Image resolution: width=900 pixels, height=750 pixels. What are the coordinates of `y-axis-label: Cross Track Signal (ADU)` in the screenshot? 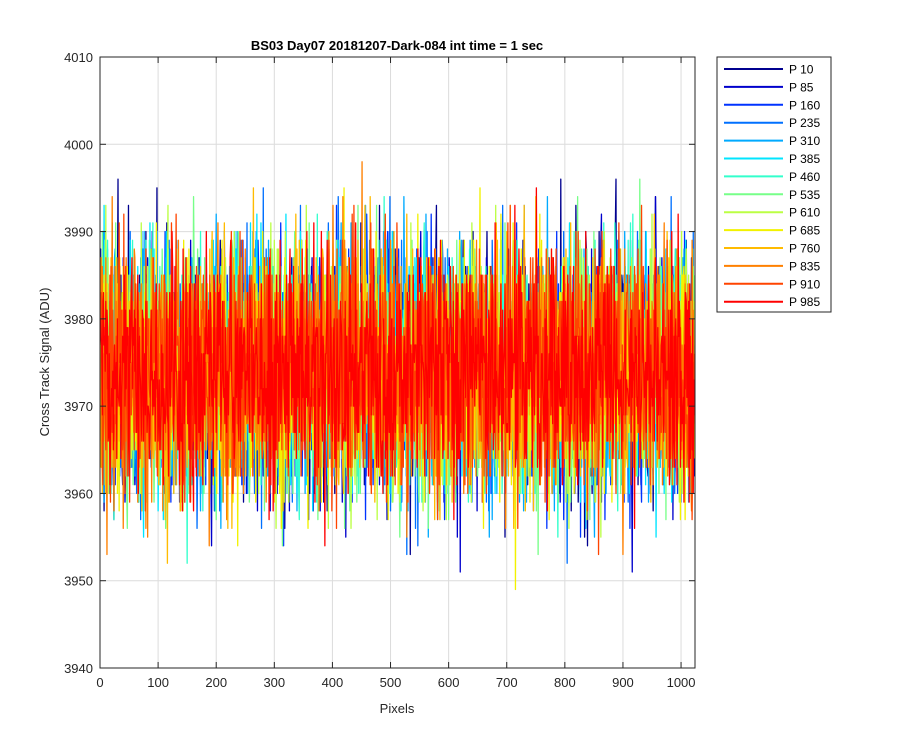 It's located at (44, 362).